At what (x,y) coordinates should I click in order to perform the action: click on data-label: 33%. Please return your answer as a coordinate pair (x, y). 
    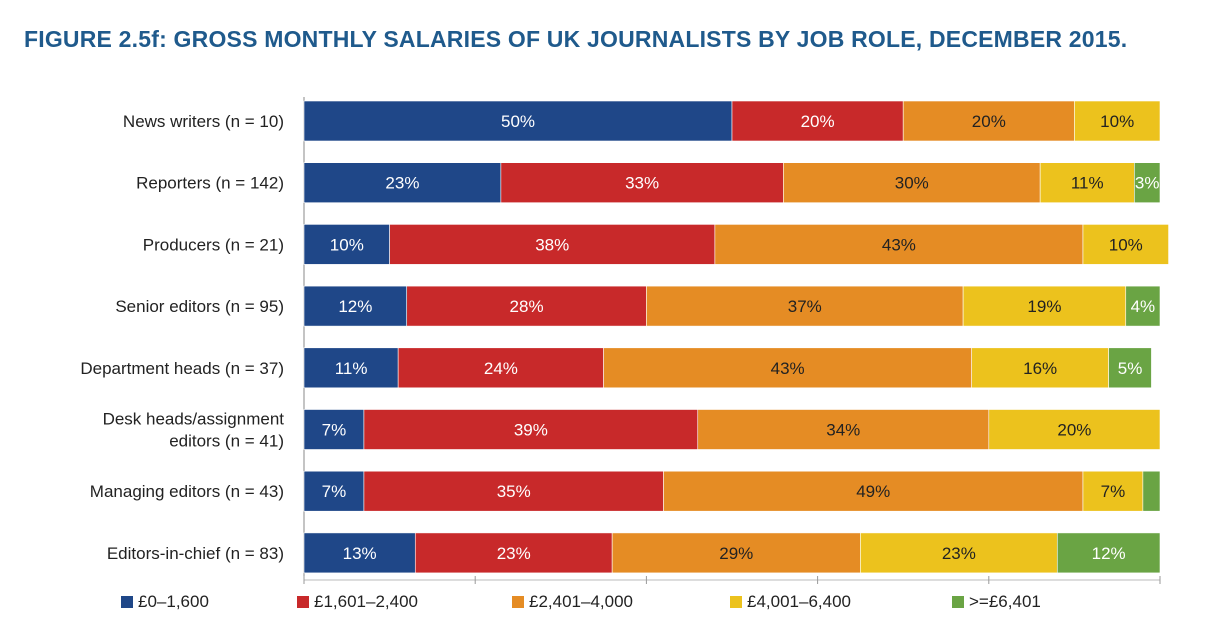
    Looking at the image, I should click on (642, 183).